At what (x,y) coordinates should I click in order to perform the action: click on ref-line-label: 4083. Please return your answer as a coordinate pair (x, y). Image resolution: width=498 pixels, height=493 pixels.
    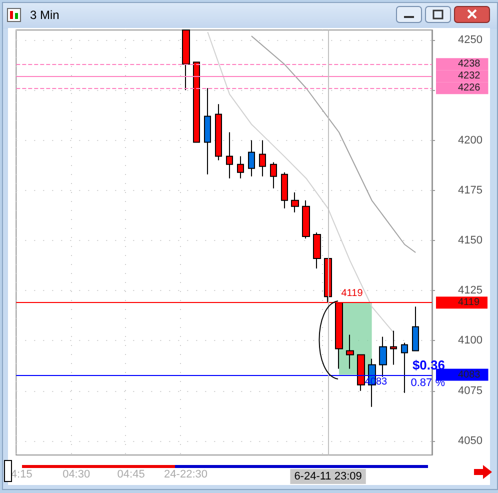
    Looking at the image, I should click on (469, 374).